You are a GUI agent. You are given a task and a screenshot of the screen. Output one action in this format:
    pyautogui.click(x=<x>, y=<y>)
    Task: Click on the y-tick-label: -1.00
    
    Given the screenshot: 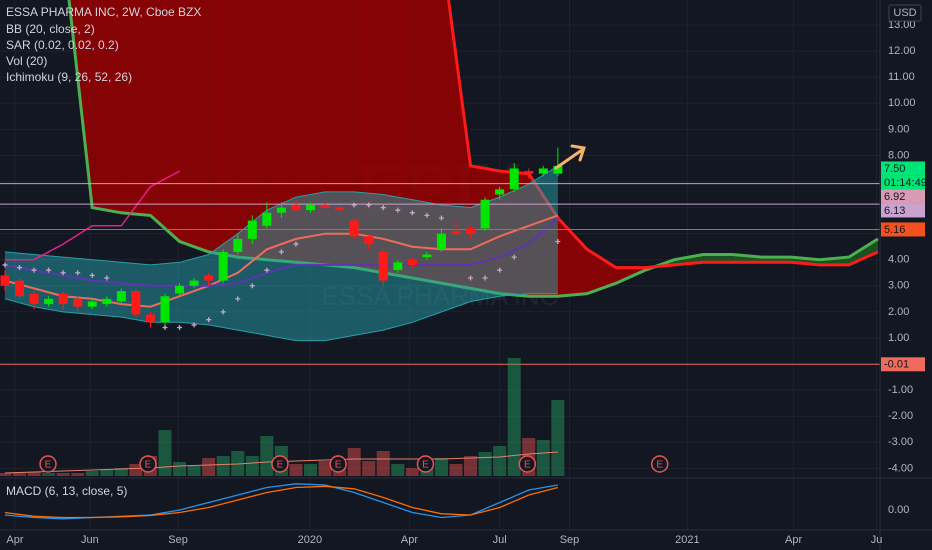 What is the action you would take?
    pyautogui.click(x=900, y=390)
    